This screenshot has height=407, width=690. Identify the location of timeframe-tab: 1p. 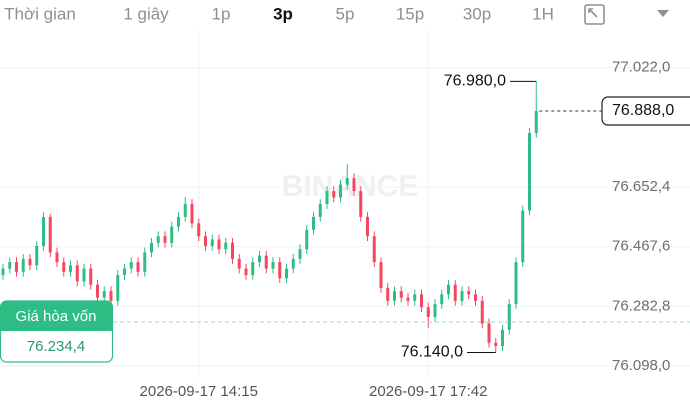
(221, 13).